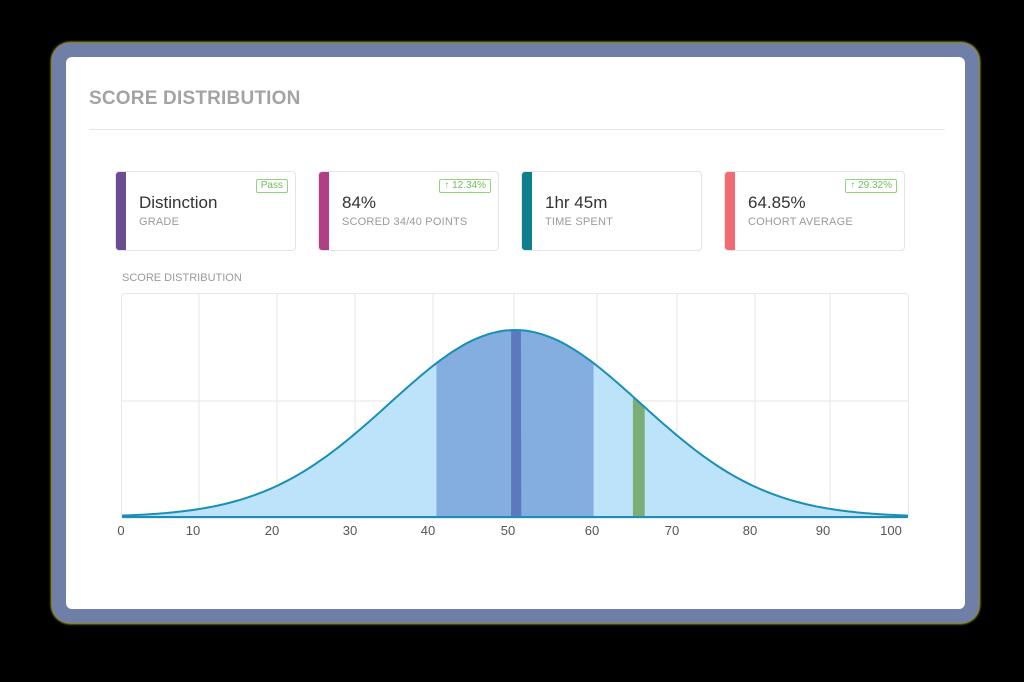  Describe the element at coordinates (159, 222) in the screenshot. I see `stat-label: GRADE` at that location.